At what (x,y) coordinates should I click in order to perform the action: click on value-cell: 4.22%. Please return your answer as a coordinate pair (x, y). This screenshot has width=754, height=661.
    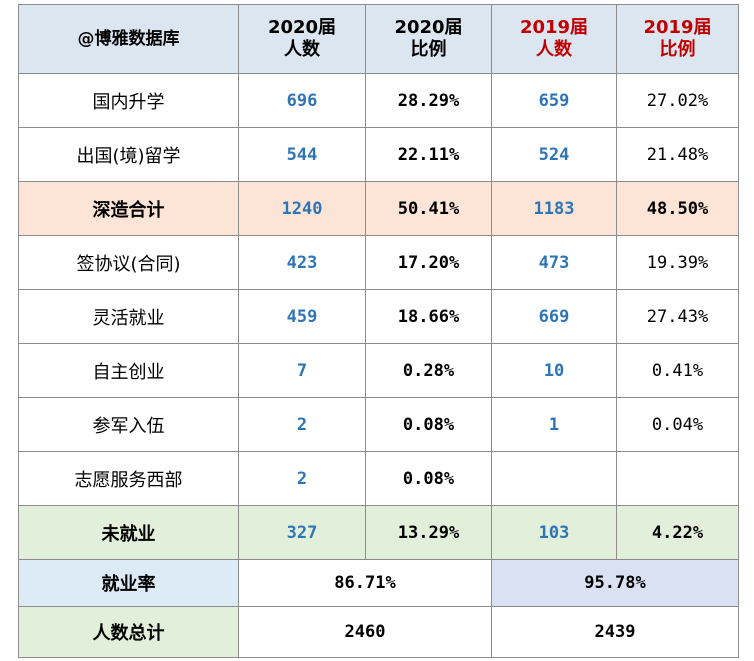
    Looking at the image, I should click on (677, 532).